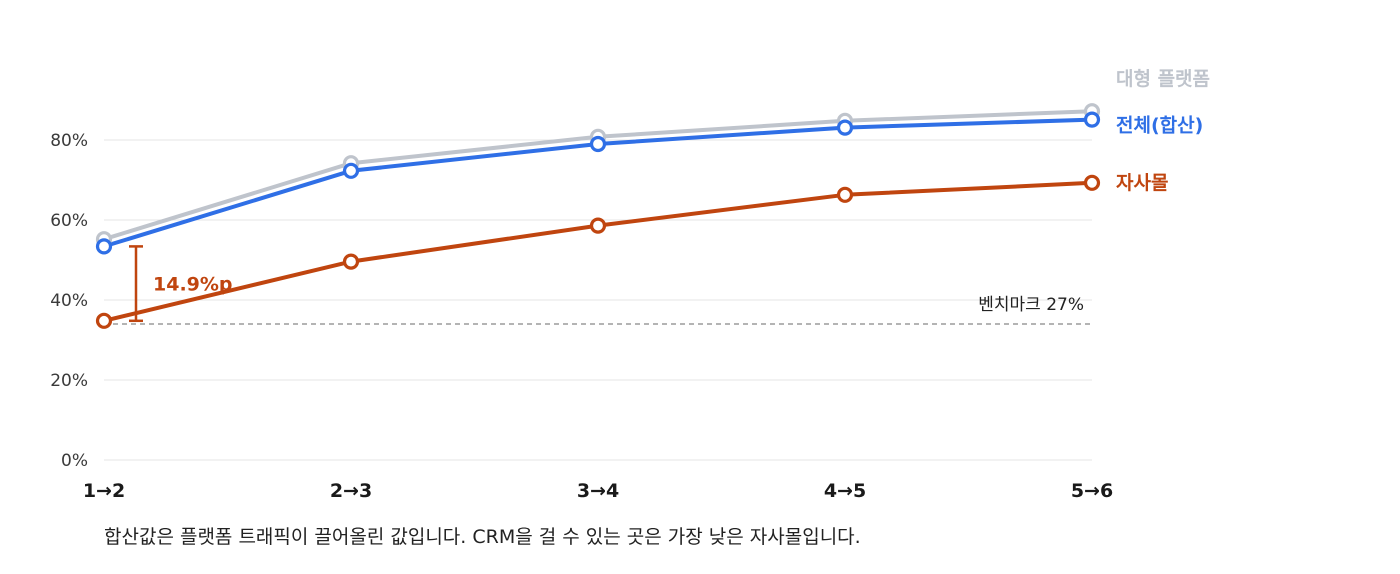  What do you see at coordinates (1159, 126) in the screenshot?
I see `series-label: 전체(합산)` at bounding box center [1159, 126].